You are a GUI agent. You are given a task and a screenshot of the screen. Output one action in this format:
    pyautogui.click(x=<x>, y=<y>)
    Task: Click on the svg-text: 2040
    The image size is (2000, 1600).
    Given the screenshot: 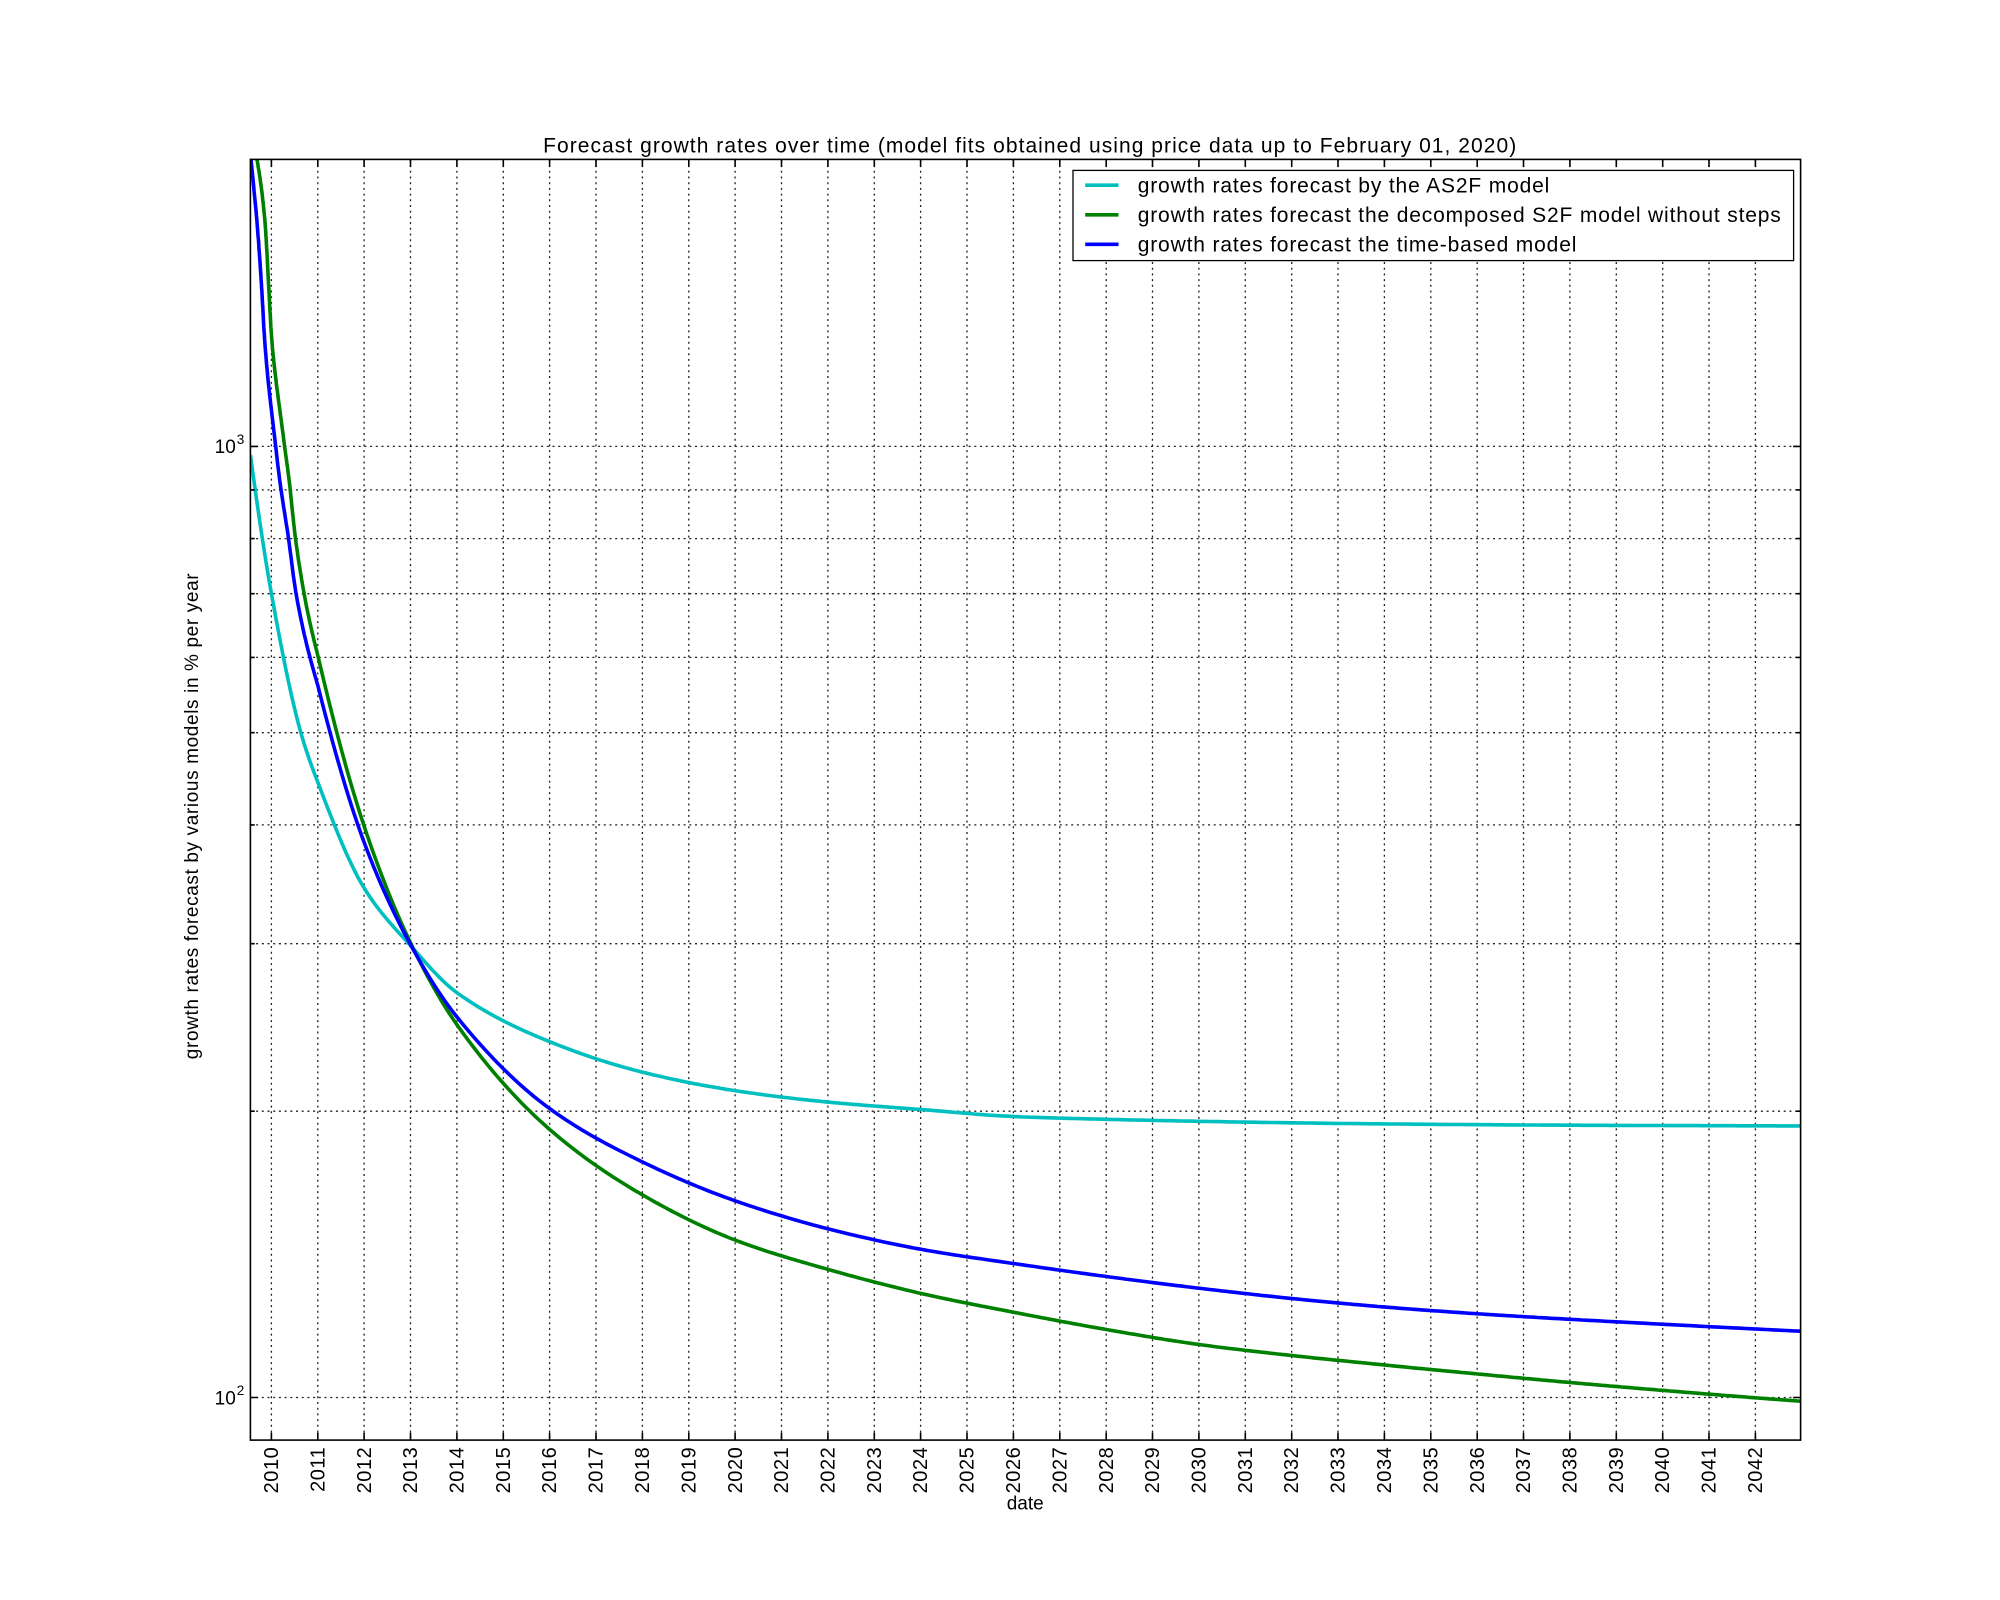 What is the action you would take?
    pyautogui.click(x=1663, y=1470)
    